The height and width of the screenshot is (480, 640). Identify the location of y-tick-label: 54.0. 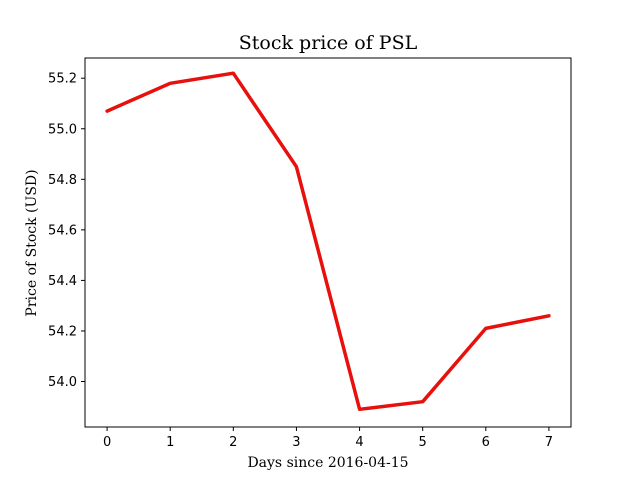
(62, 382).